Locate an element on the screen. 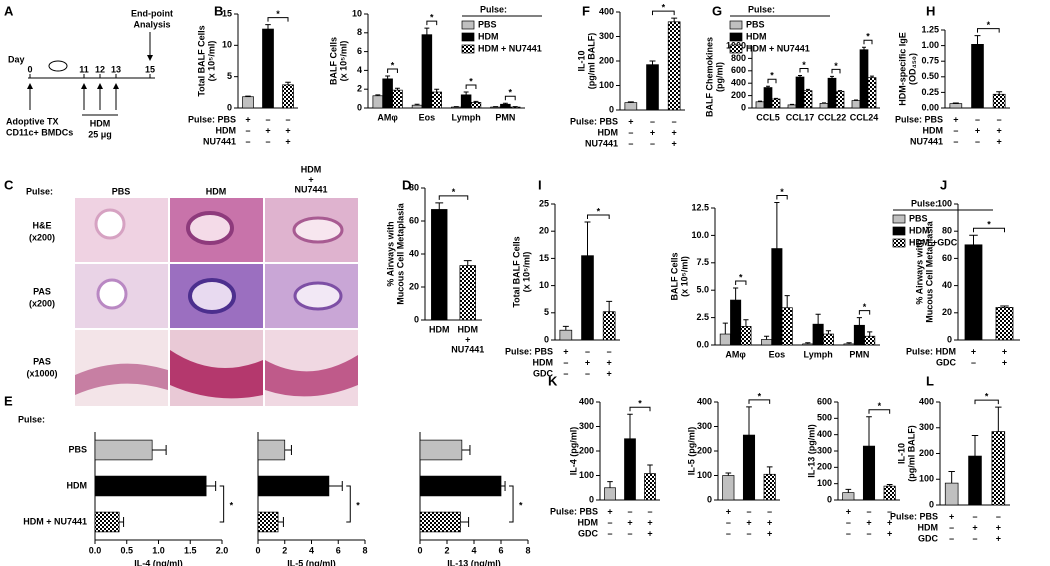 This screenshot has height=566, width=1050. pulse-label: 25 μg is located at coordinates (100, 134).